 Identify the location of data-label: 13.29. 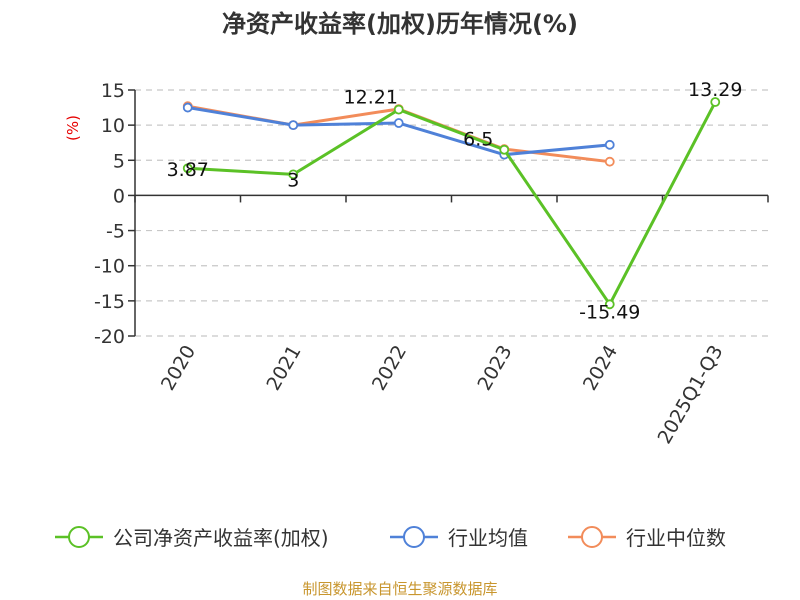
(715, 90).